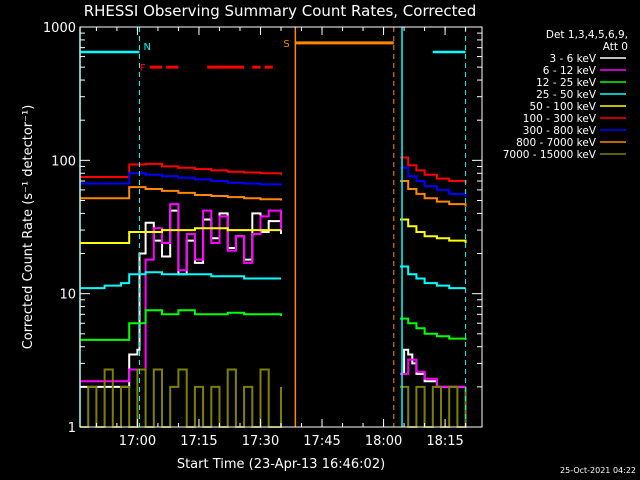 The width and height of the screenshot is (640, 480). Describe the element at coordinates (28, 227) in the screenshot. I see `y-axis-label: Corrected Count Rate (s⁻¹ detector⁻¹)` at that location.